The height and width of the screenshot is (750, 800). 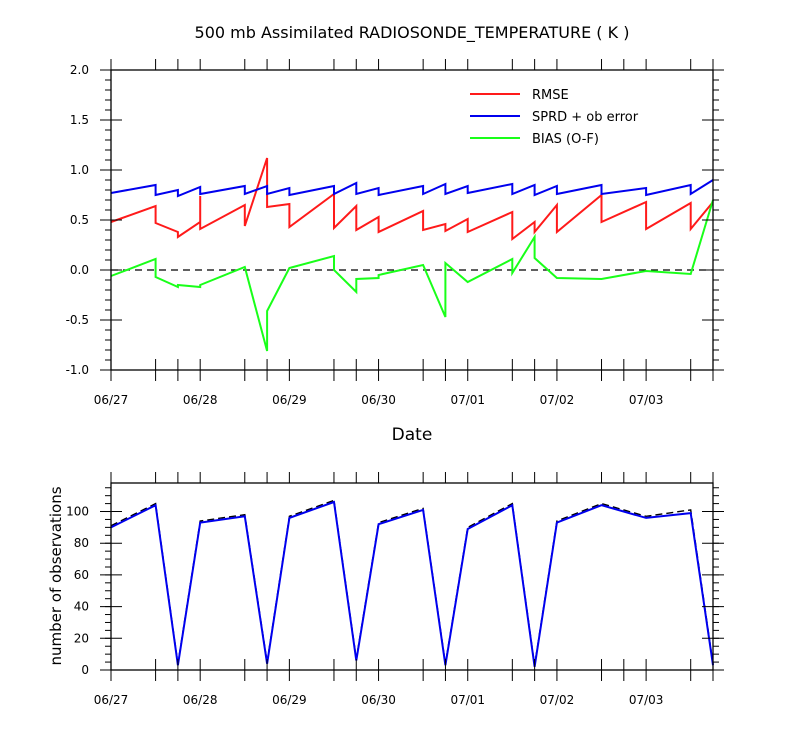 What do you see at coordinates (77, 320) in the screenshot?
I see `top-y-tick-label: -0.5` at bounding box center [77, 320].